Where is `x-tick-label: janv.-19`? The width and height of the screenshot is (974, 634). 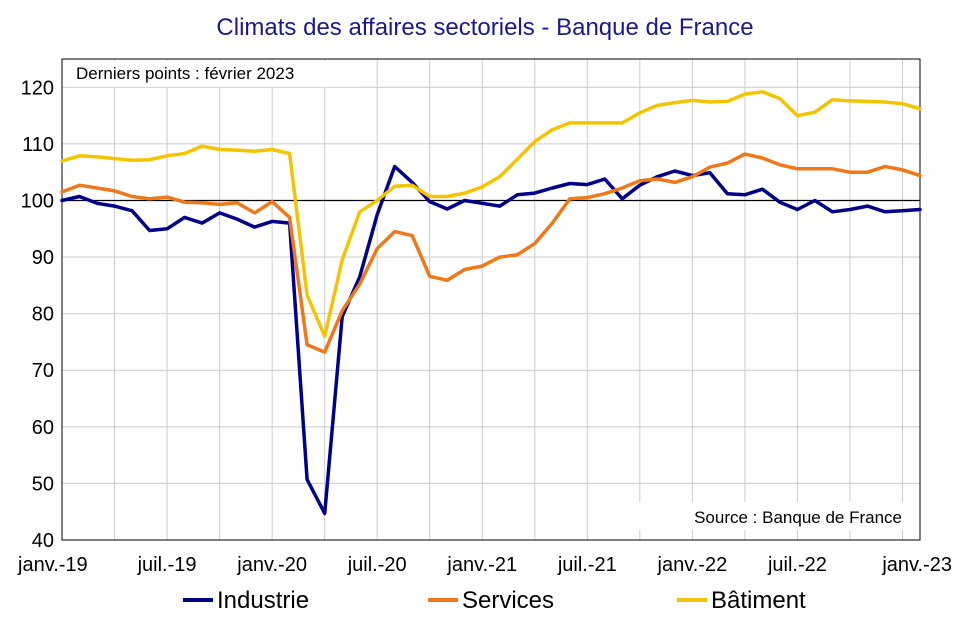 x-tick-label: janv.-19 is located at coordinates (52, 565).